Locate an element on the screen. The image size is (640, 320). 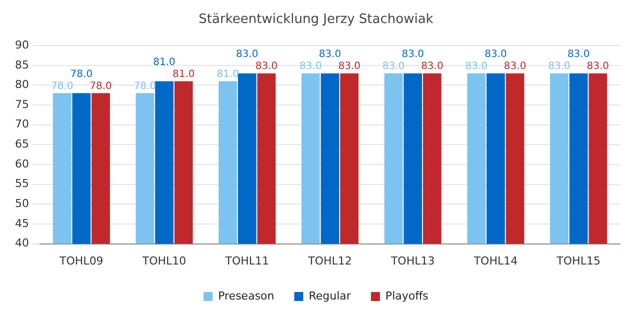
y-tick-label: 45 is located at coordinates (21, 223).